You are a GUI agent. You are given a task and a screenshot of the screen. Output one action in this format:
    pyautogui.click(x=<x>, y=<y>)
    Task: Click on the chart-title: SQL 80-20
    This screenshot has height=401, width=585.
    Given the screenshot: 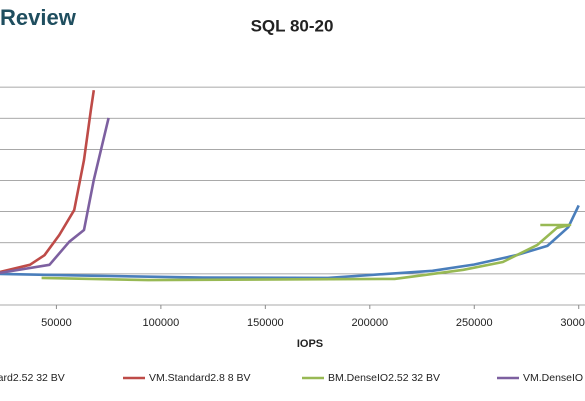 What is the action you would take?
    pyautogui.click(x=292, y=25)
    